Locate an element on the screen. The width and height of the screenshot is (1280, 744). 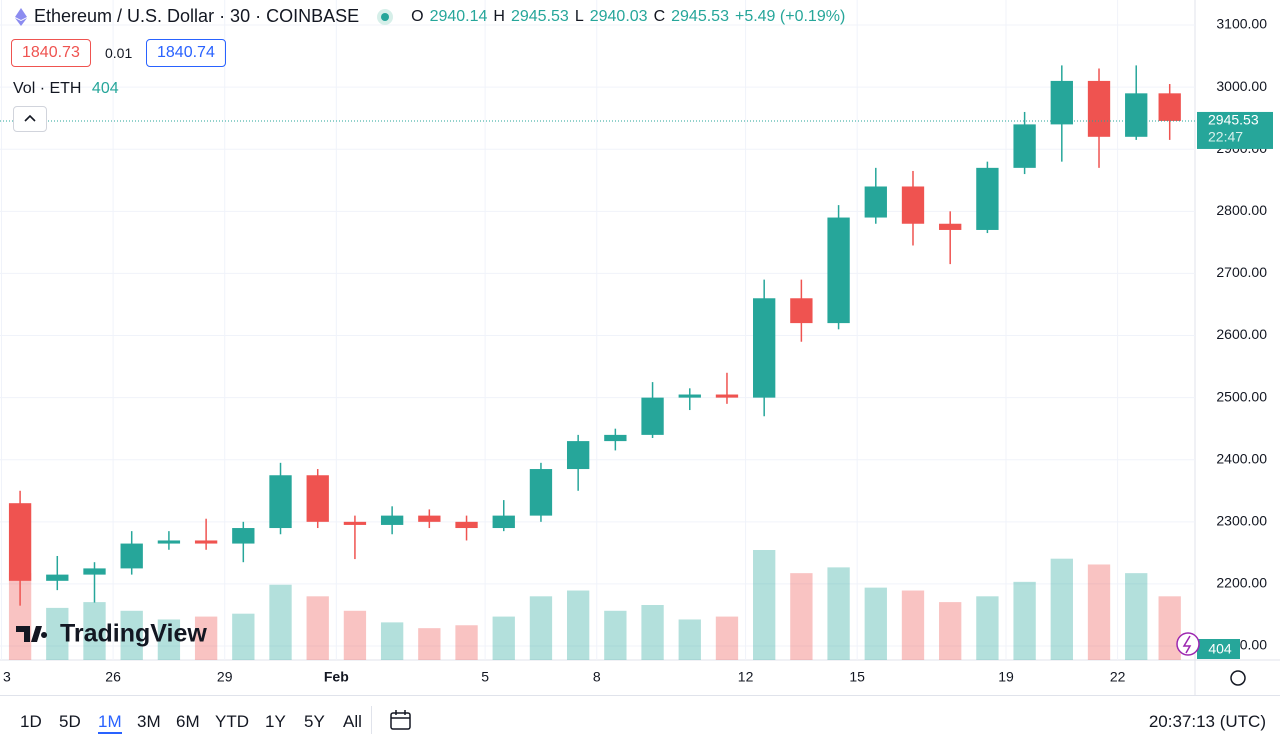
close: 2945.53 is located at coordinates (700, 16).